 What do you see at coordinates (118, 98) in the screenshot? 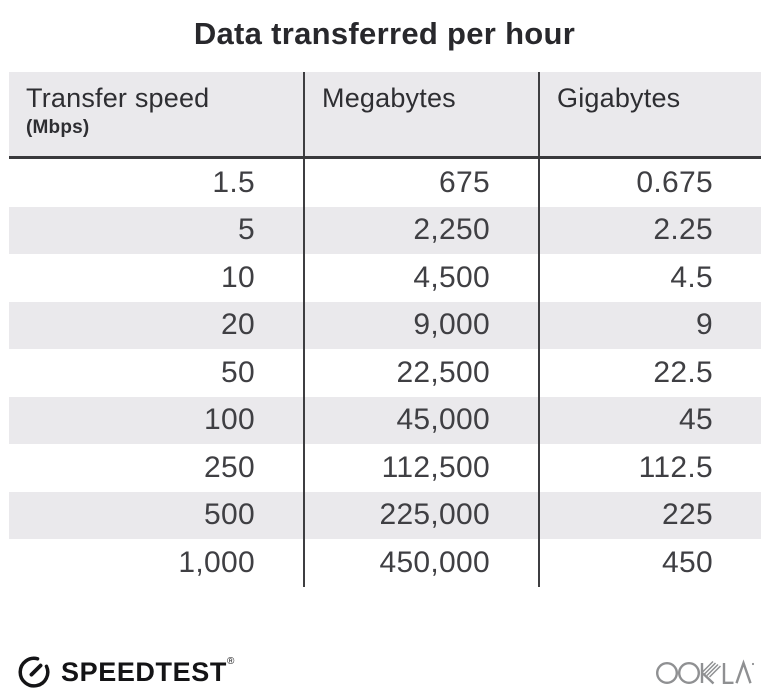
I see `column-header-label: Transfer speed` at bounding box center [118, 98].